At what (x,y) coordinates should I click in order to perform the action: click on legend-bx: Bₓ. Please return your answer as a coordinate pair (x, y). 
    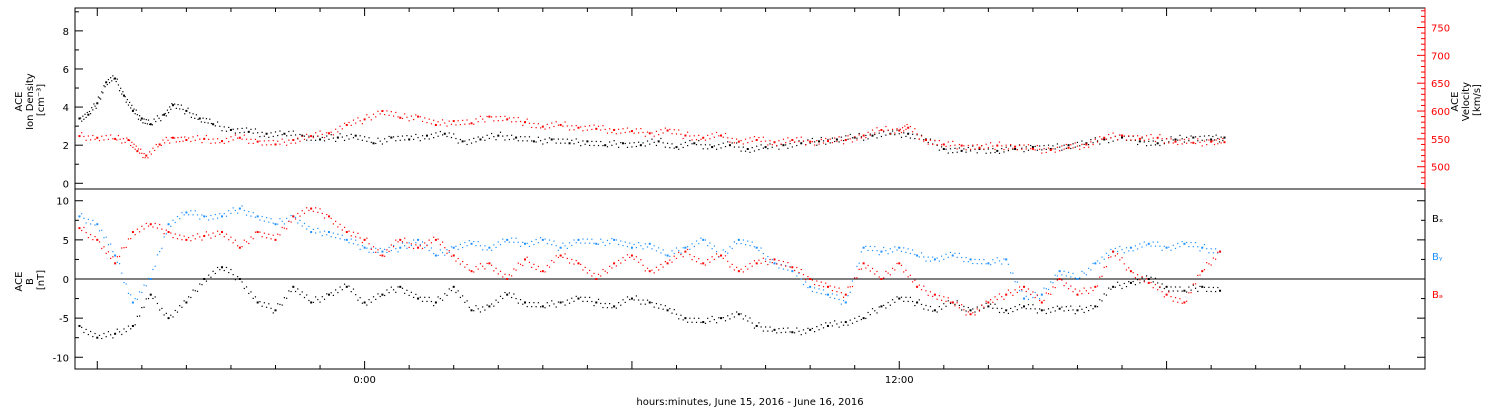
    Looking at the image, I should click on (1437, 219).